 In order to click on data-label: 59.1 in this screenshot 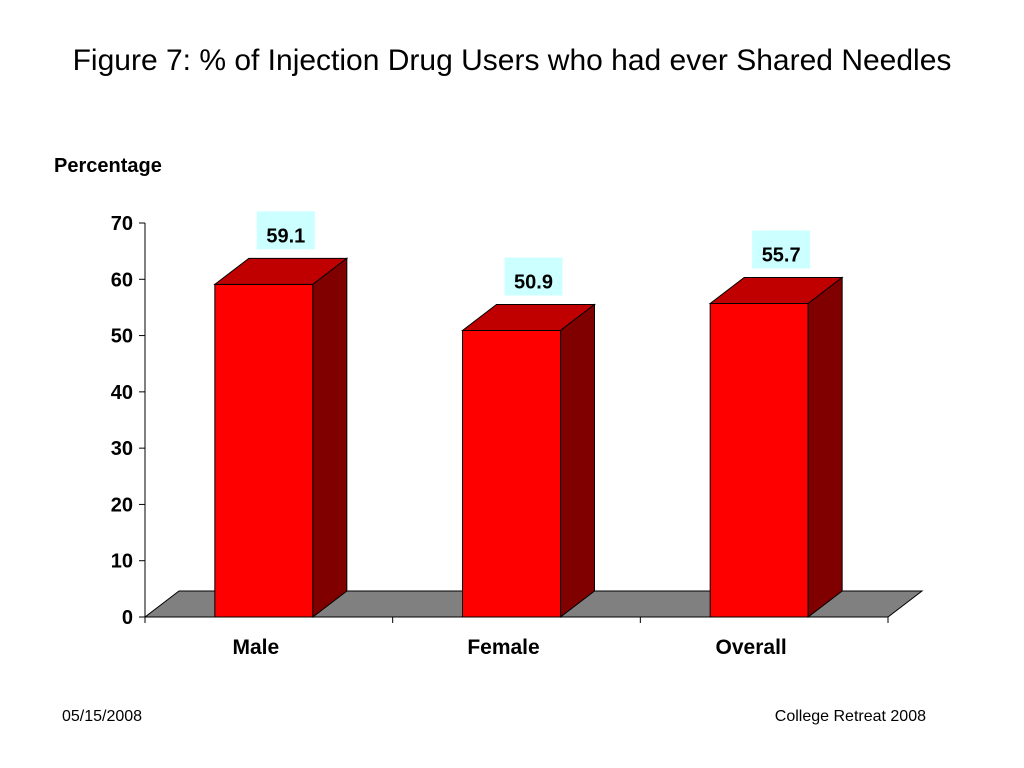, I will do `click(285, 236)`.